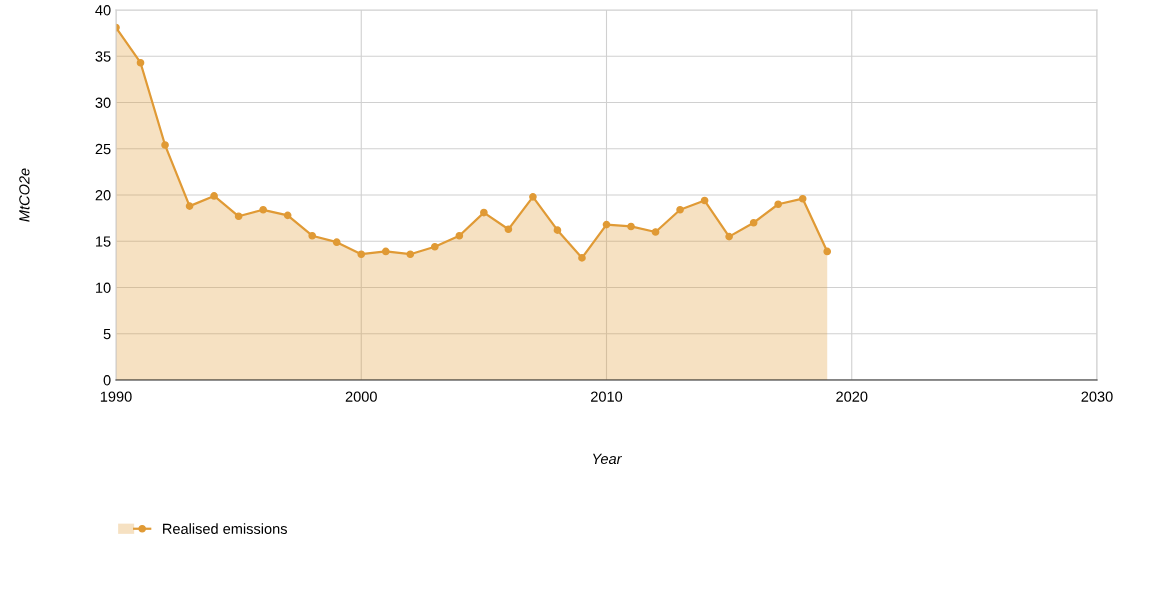 The width and height of the screenshot is (1155, 600). I want to click on y-tick-label: 25, so click(103, 149).